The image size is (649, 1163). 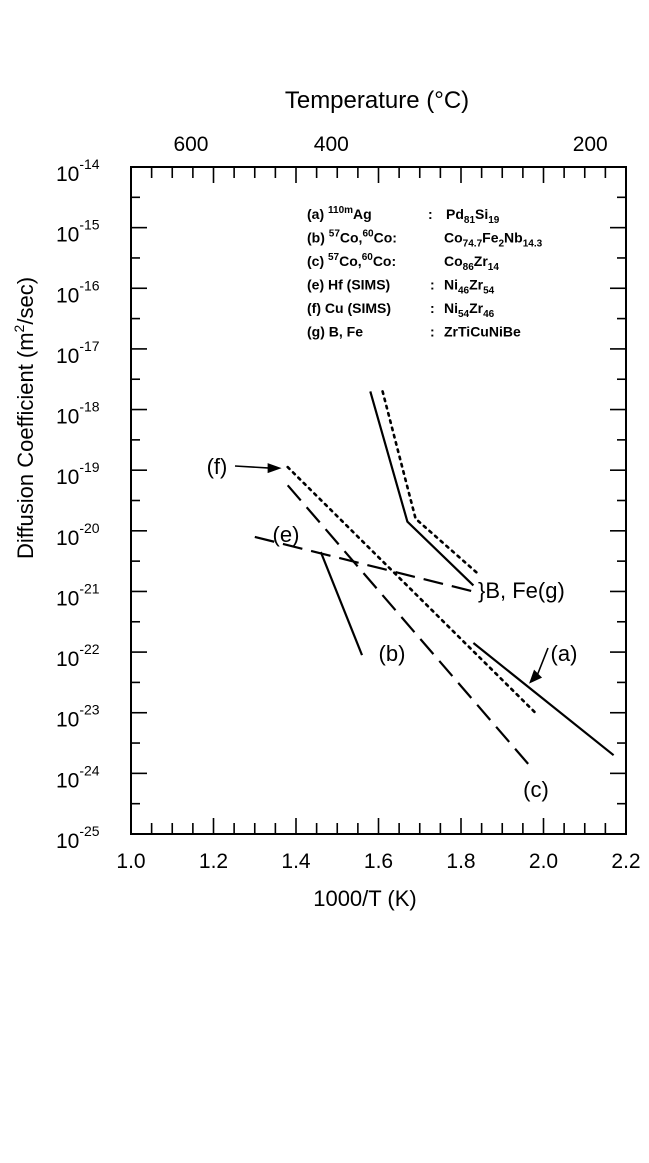 I want to click on y-tick-label: 10-15, so click(x=78, y=232).